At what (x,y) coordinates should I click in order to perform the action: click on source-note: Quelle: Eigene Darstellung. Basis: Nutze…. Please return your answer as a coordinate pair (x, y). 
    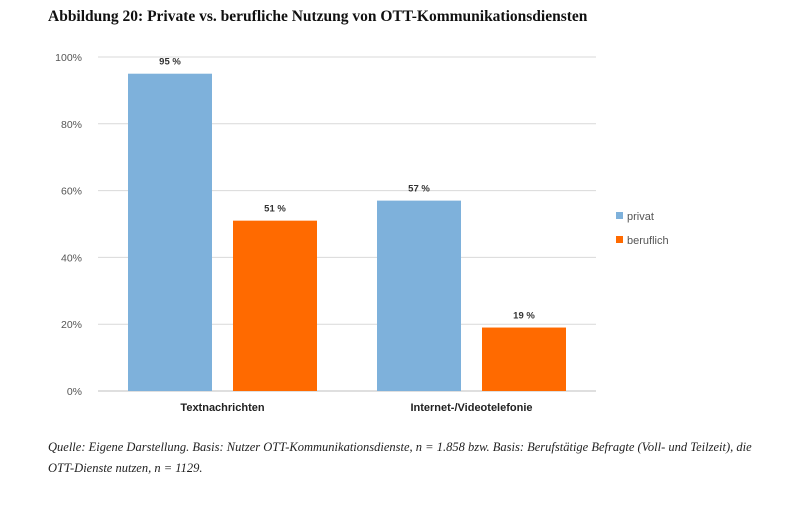
    Looking at the image, I should click on (400, 457).